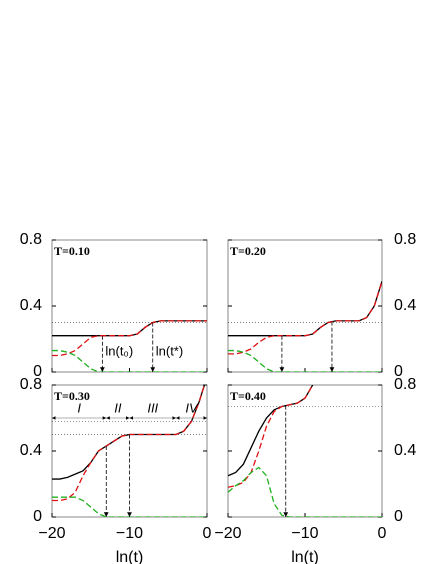 The width and height of the screenshot is (436, 564). Describe the element at coordinates (118, 407) in the screenshot. I see `region-label: II` at that location.